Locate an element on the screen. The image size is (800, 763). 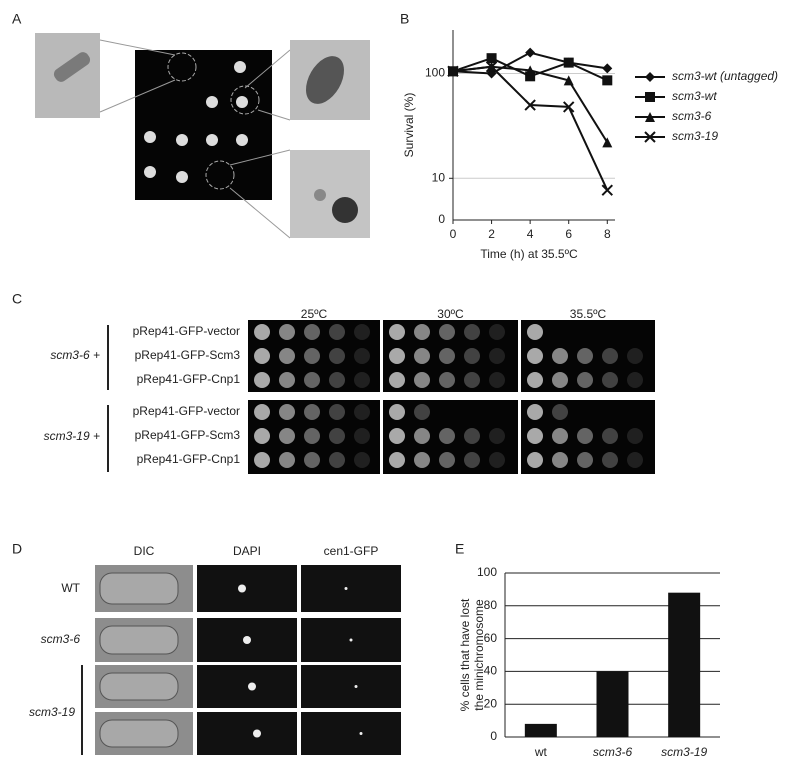
x-tick-label: 2 is located at coordinates (491, 234).